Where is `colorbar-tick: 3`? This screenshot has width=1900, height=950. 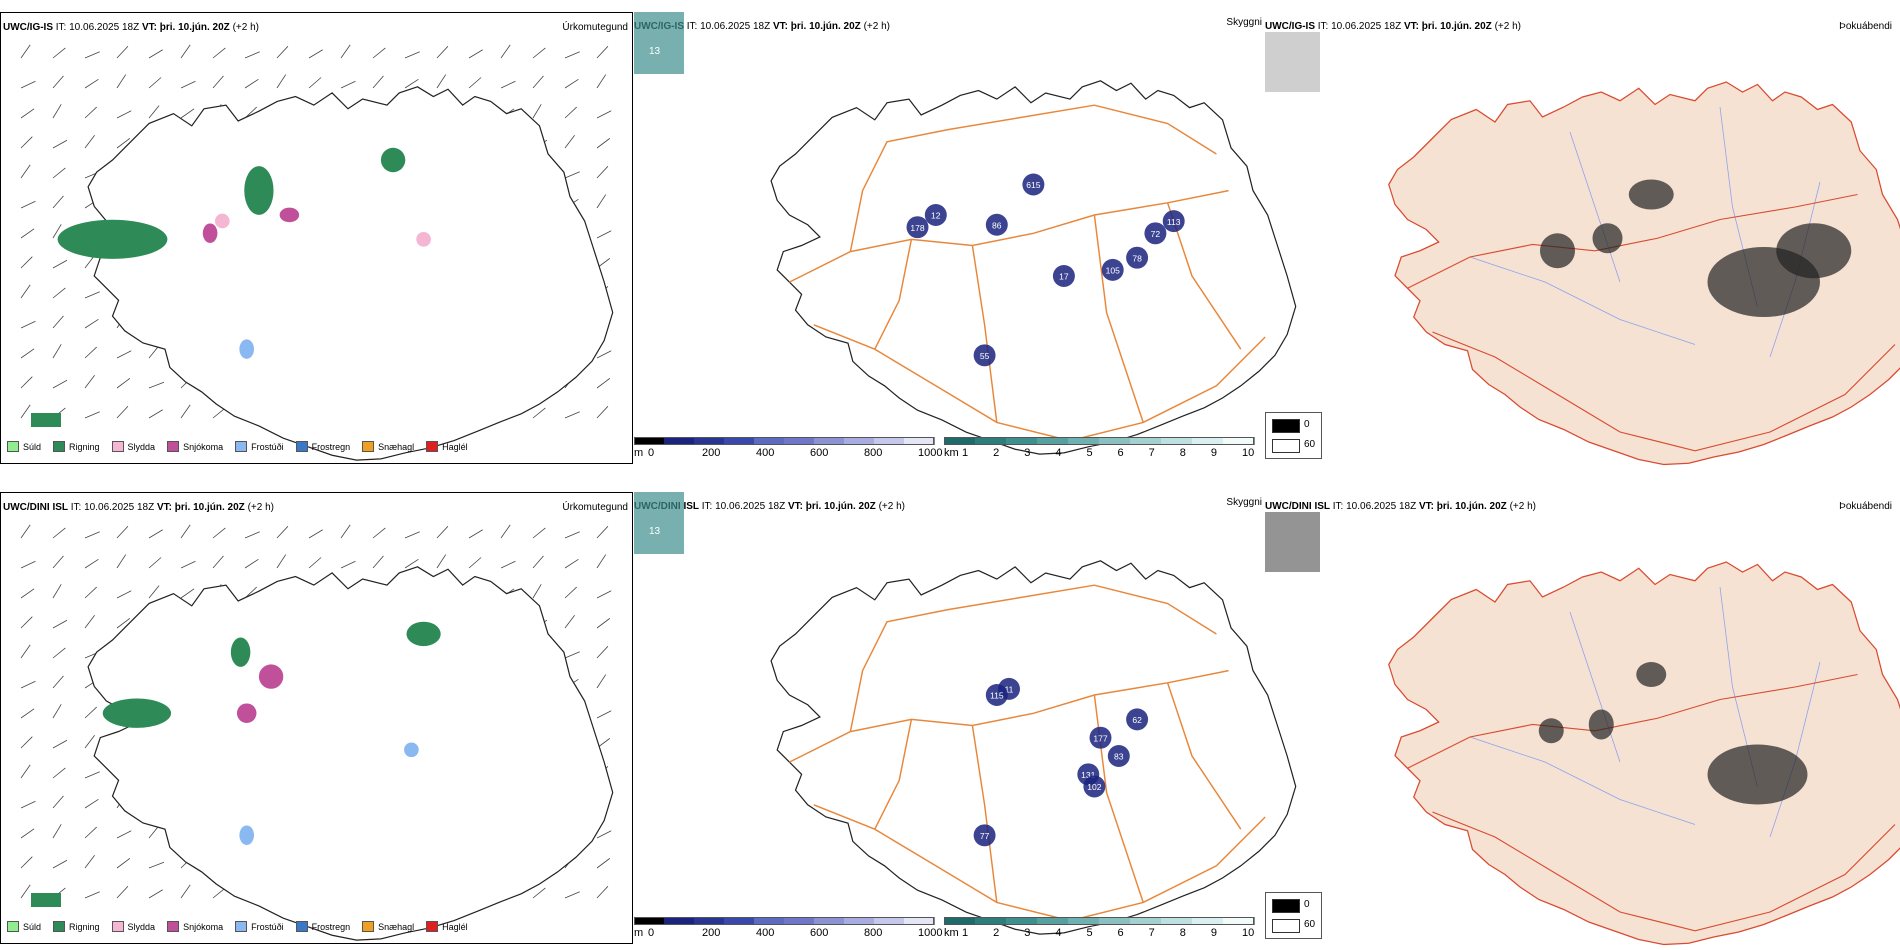
colorbar-tick: 3 is located at coordinates (1027, 933).